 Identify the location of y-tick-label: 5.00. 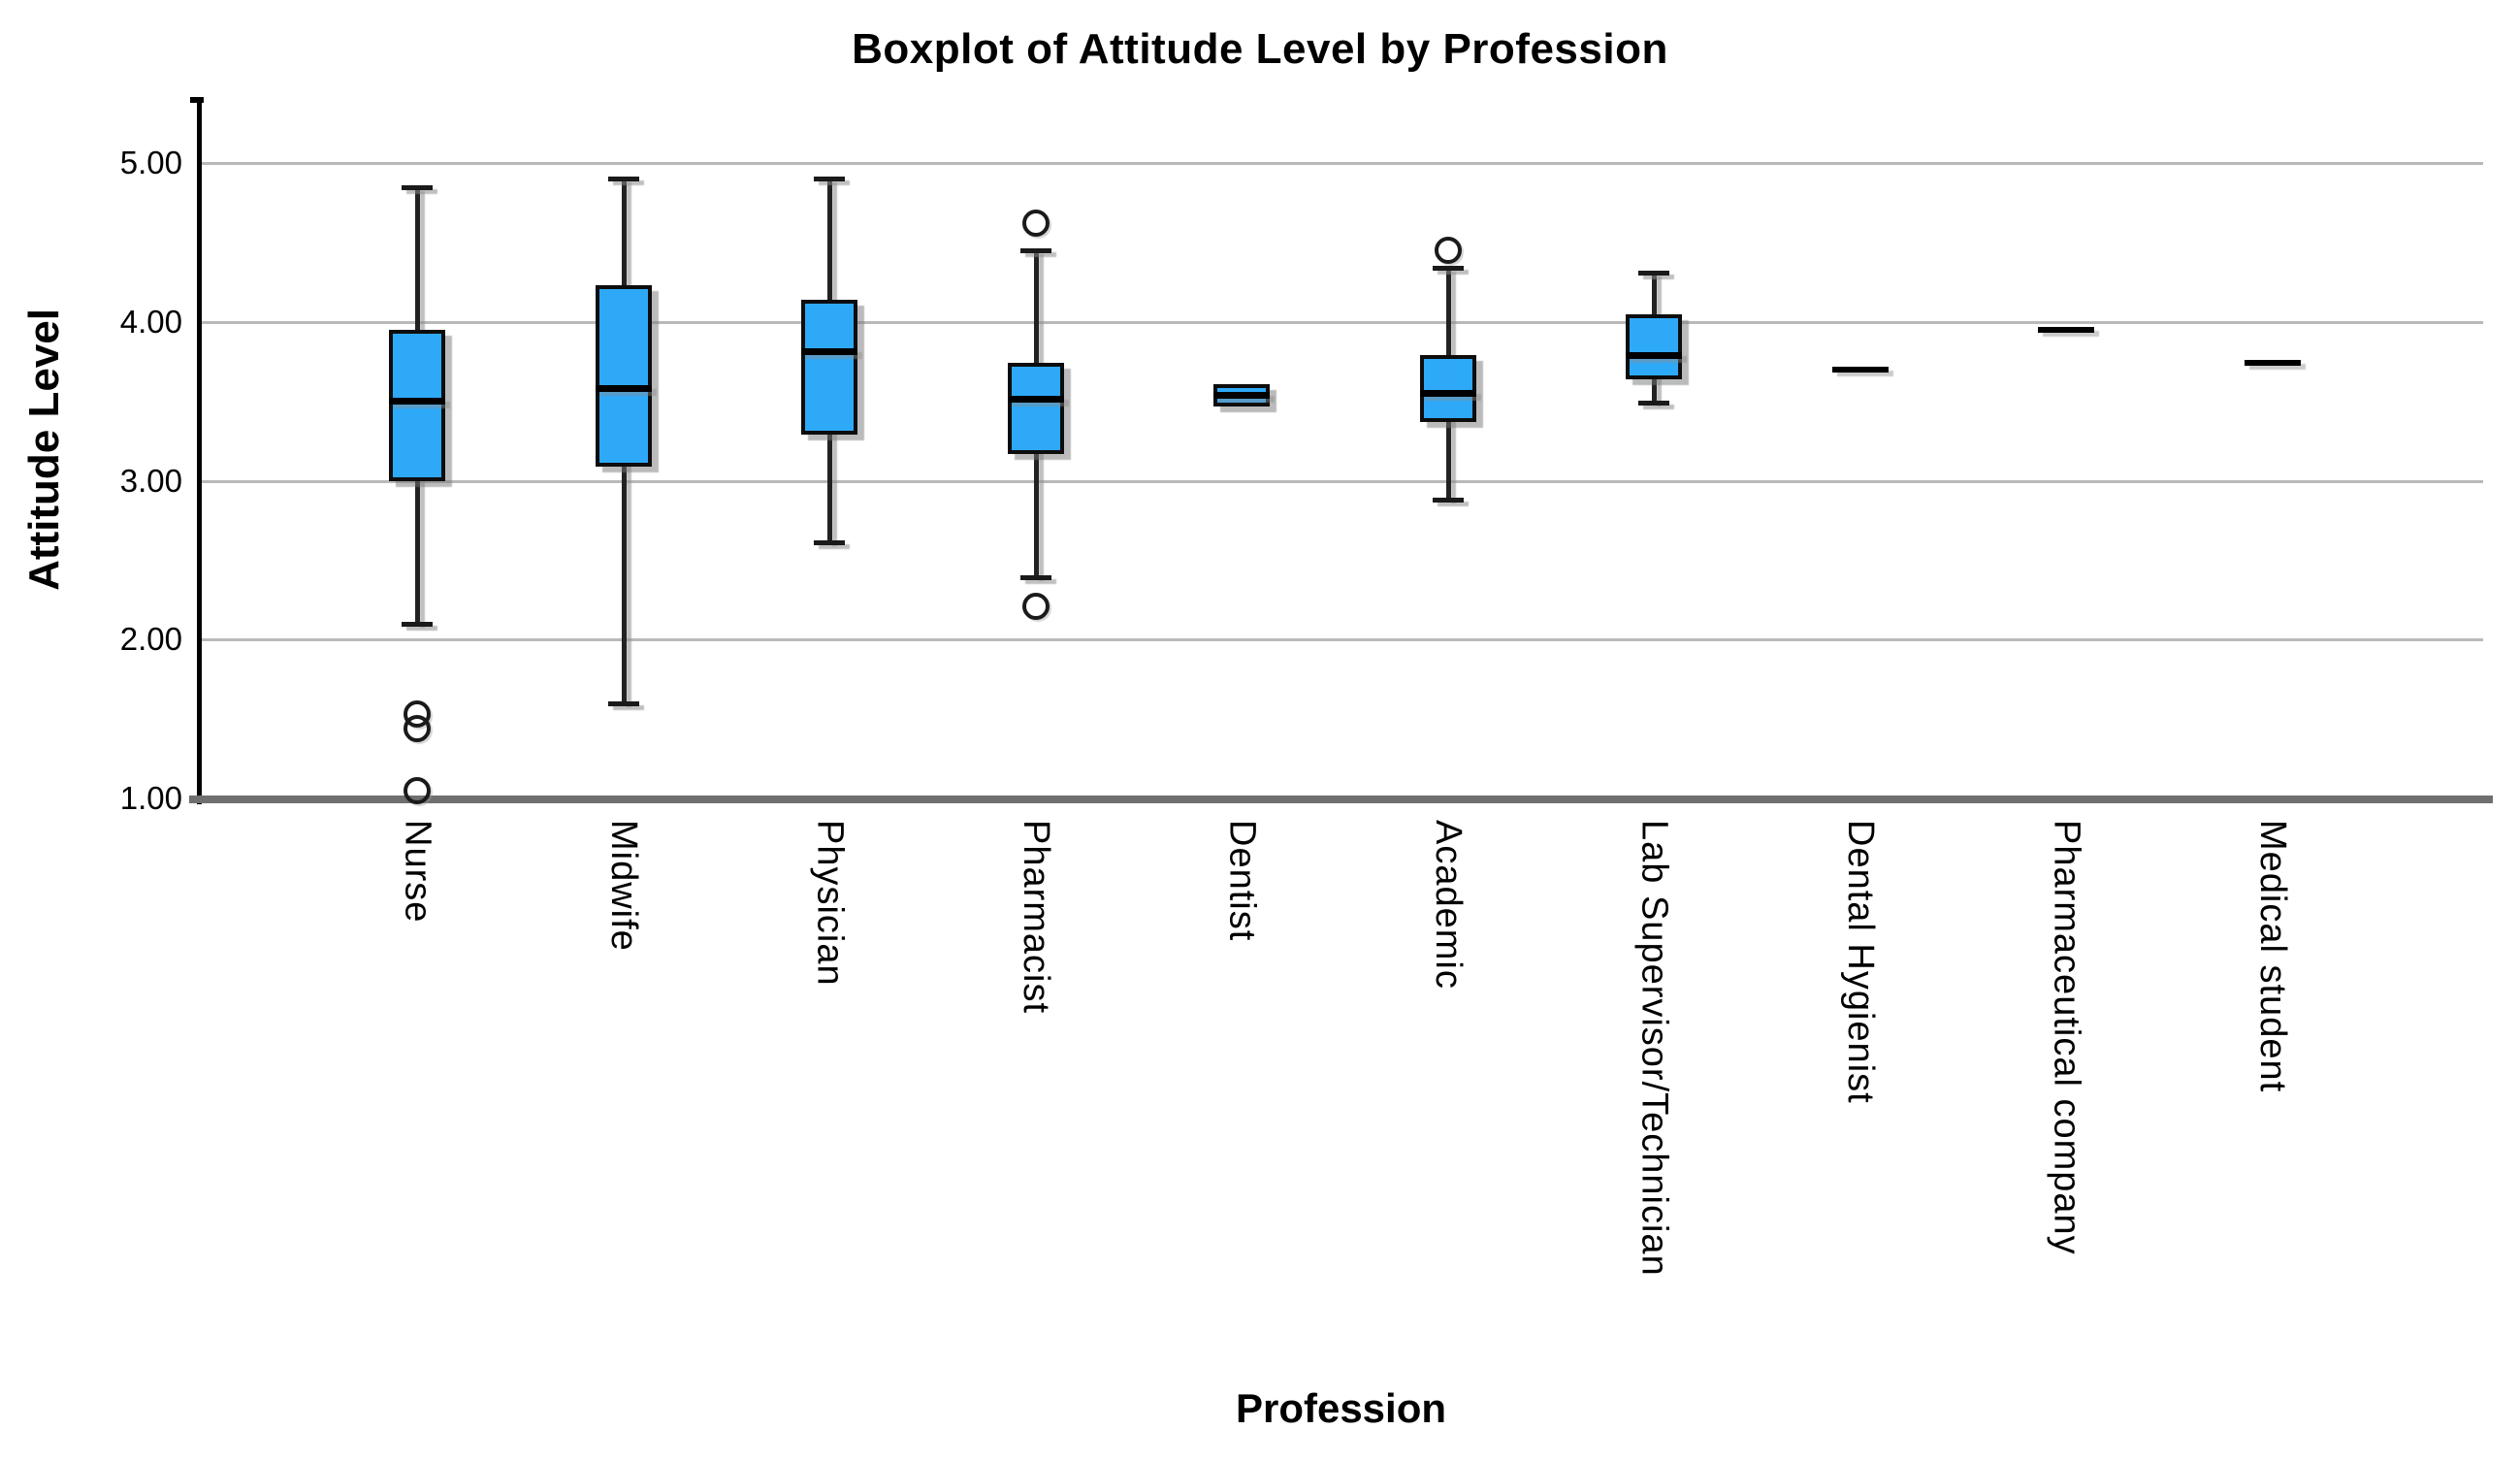
(150, 162).